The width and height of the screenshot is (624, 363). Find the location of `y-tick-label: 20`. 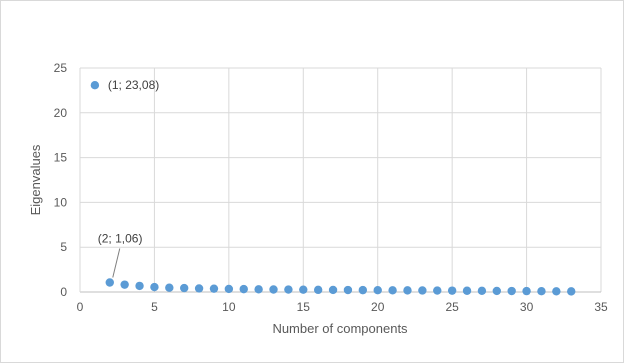

y-tick-label: 20 is located at coordinates (61, 113).